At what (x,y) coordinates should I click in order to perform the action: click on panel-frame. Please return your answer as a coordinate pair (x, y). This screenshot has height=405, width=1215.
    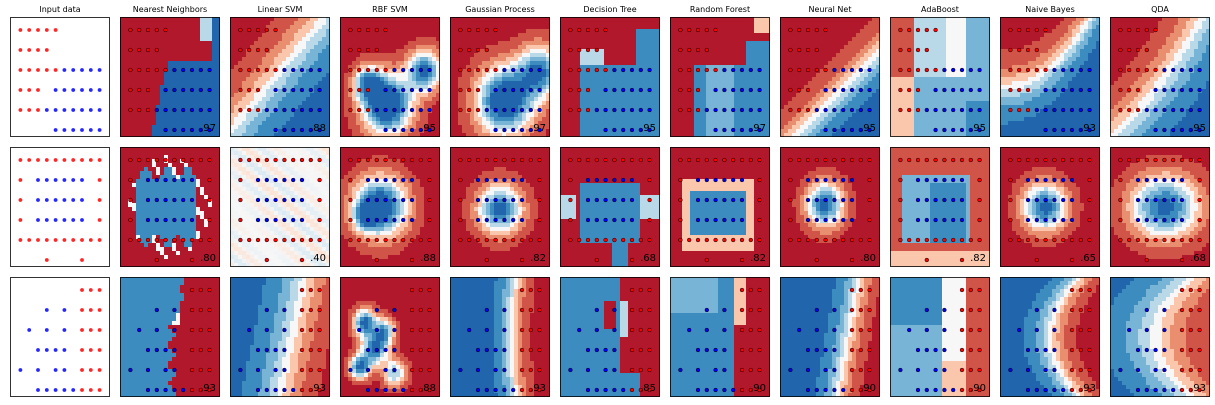
    Looking at the image, I should click on (1160, 207).